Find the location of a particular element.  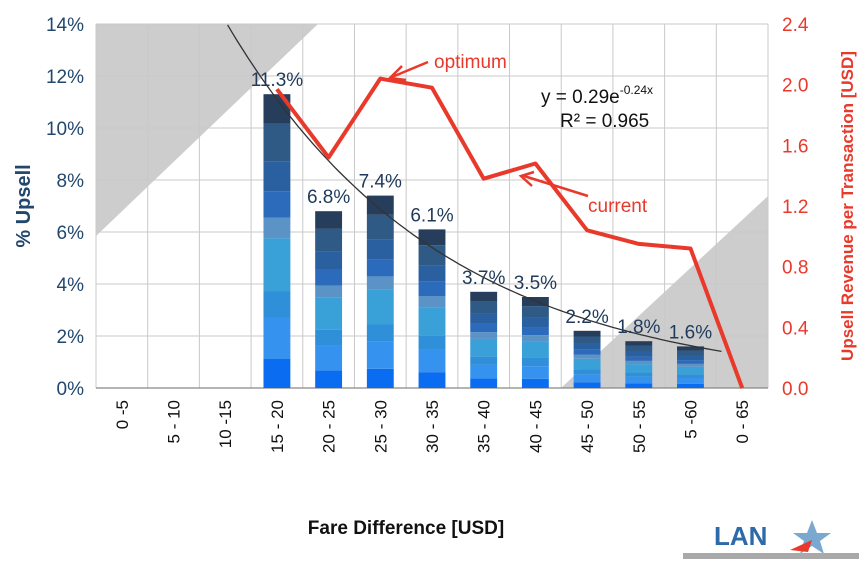

y-tick-label: 2% is located at coordinates (71, 337).